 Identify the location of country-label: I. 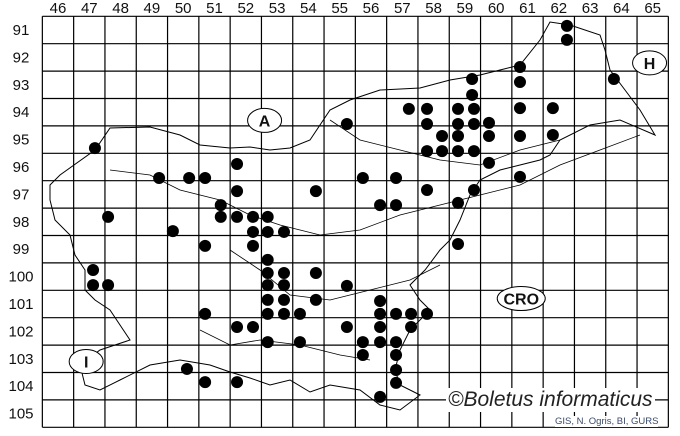
(86, 363).